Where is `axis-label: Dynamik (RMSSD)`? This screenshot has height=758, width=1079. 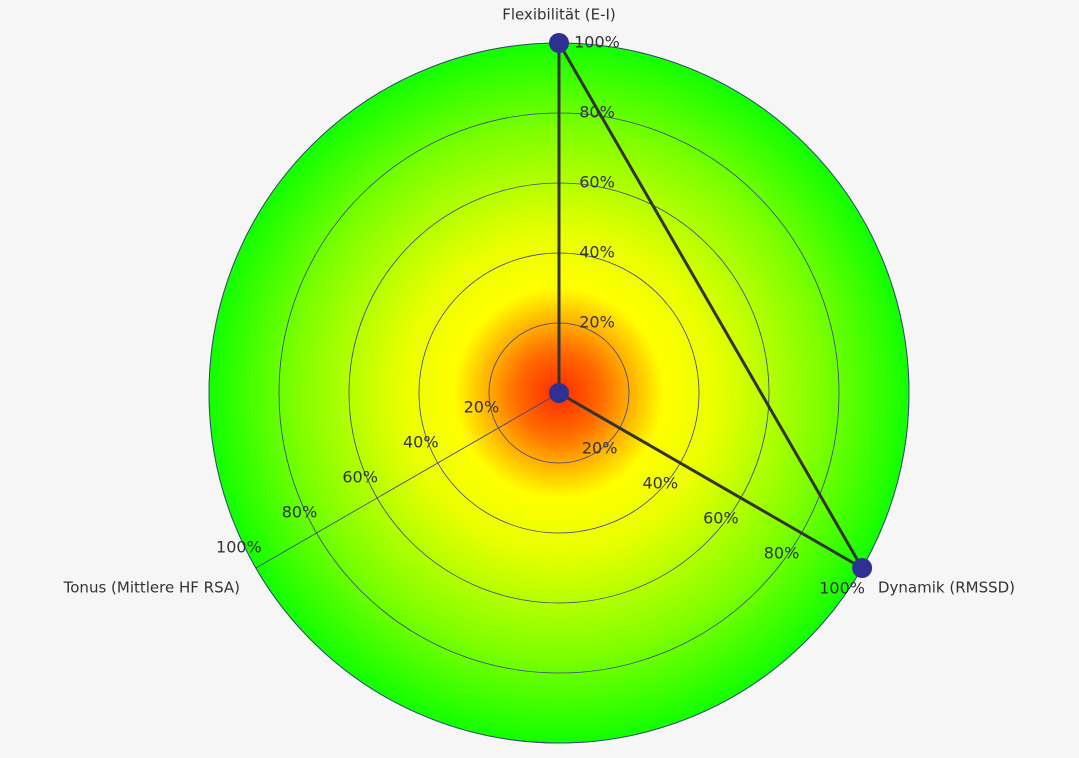 axis-label: Dynamik (RMSSD) is located at coordinates (946, 588).